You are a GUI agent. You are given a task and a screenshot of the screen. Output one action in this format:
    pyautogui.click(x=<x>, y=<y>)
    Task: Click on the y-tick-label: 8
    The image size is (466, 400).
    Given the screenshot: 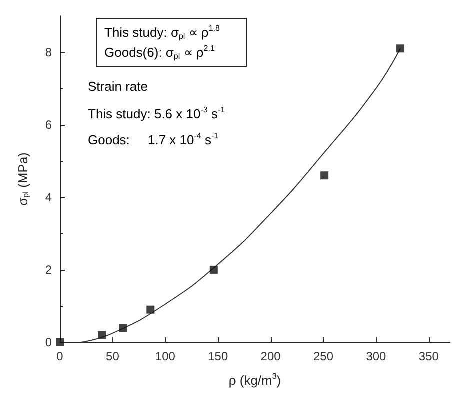 What is the action you would take?
    pyautogui.click(x=48, y=52)
    